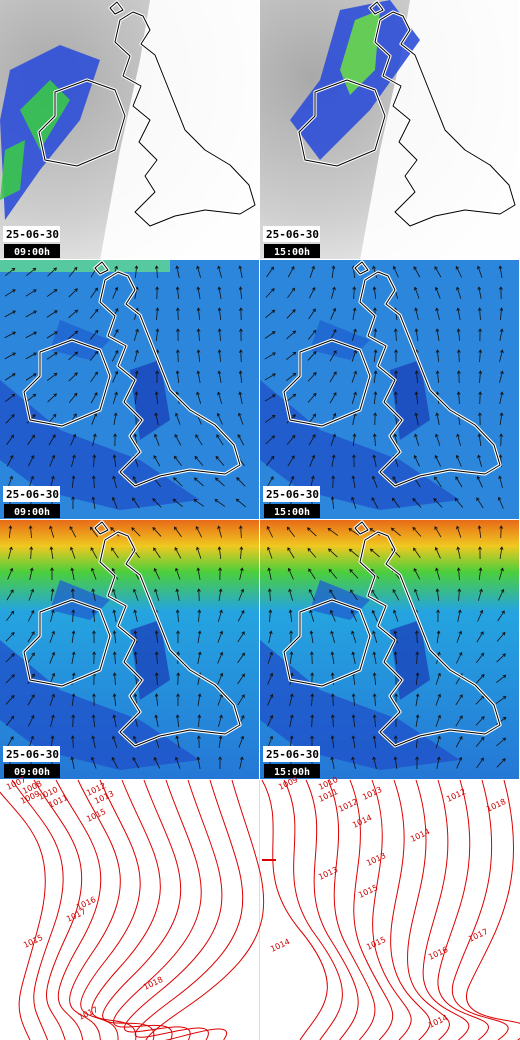 This screenshot has width=520, height=1040. Describe the element at coordinates (32, 512) in the screenshot. I see `time-label: 09:00h` at that location.